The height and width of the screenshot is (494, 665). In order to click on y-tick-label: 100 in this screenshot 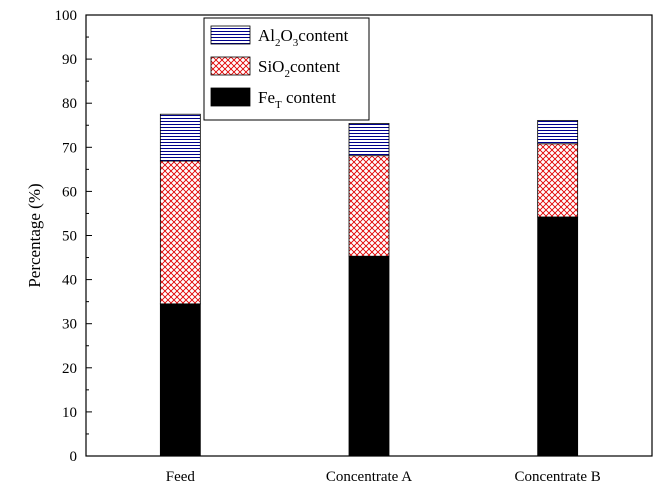, I will do `click(66, 16)`.